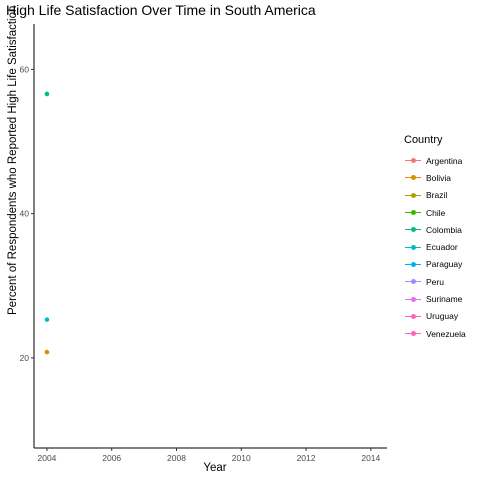 The height and width of the screenshot is (480, 480). What do you see at coordinates (439, 177) in the screenshot?
I see `legend-label: Bolivia` at bounding box center [439, 177].